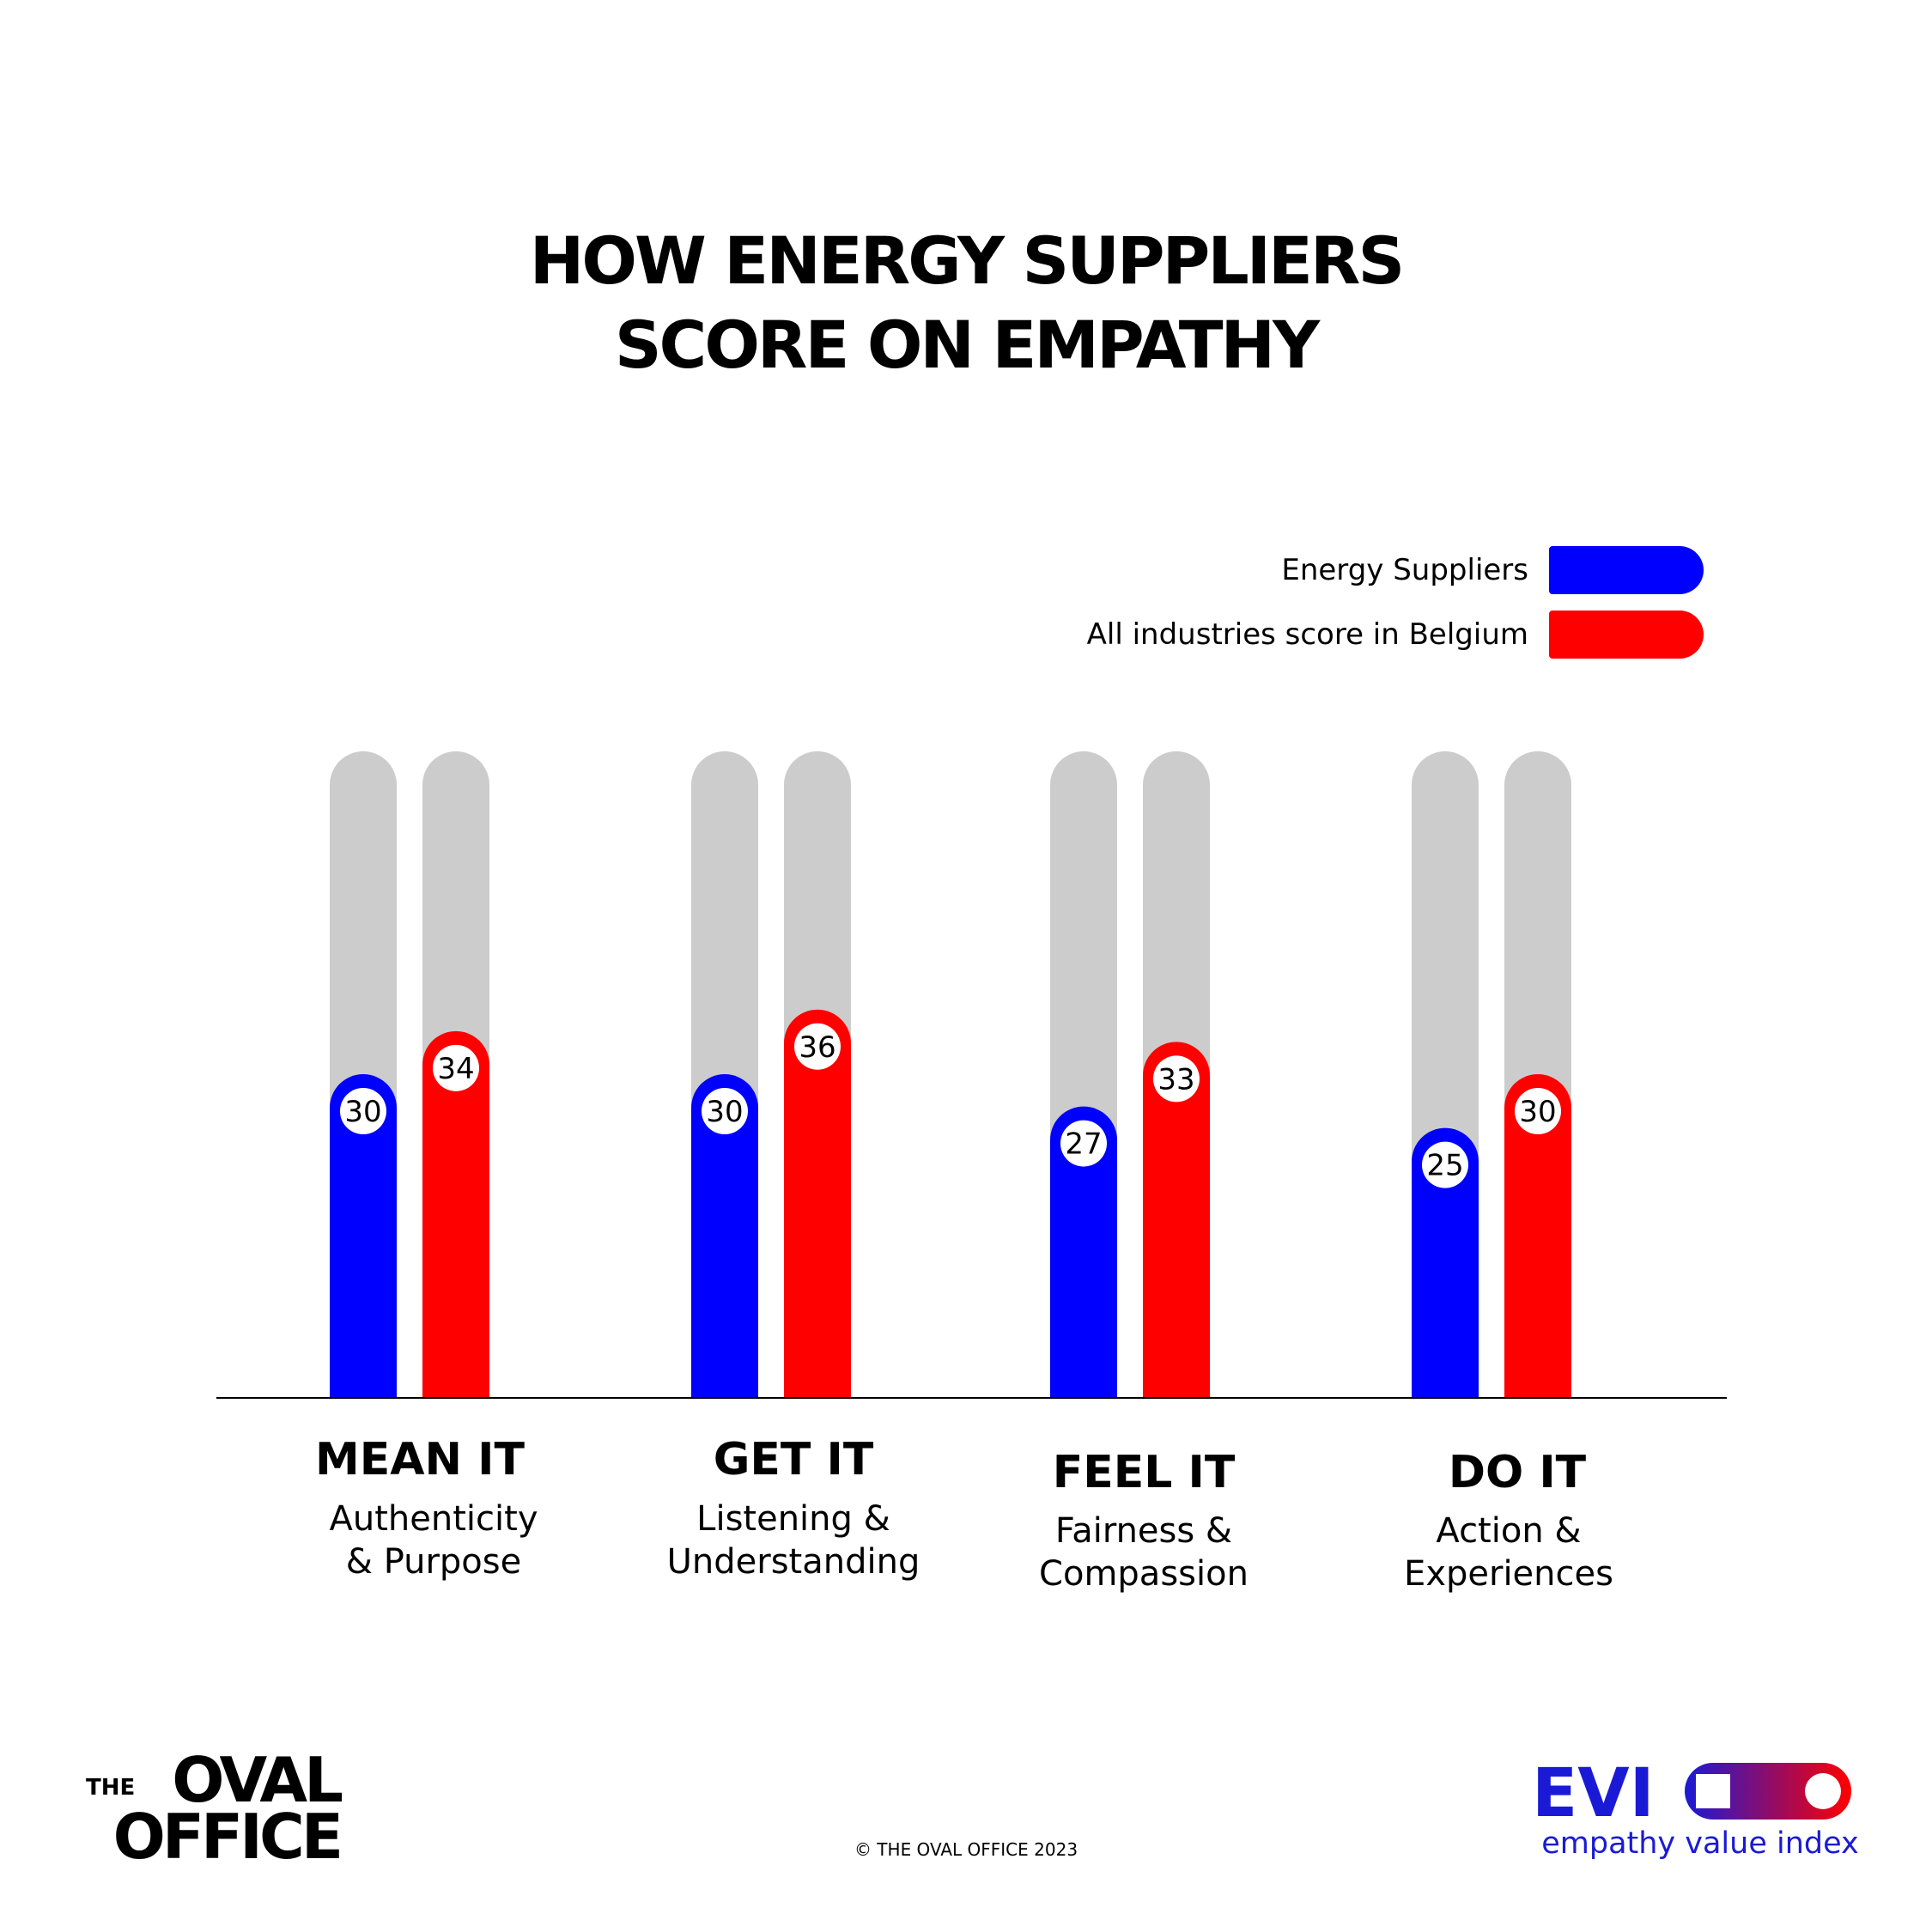 This screenshot has width=1932, height=1932. What do you see at coordinates (227, 1832) in the screenshot?
I see `logo-word-office: OFFICE` at bounding box center [227, 1832].